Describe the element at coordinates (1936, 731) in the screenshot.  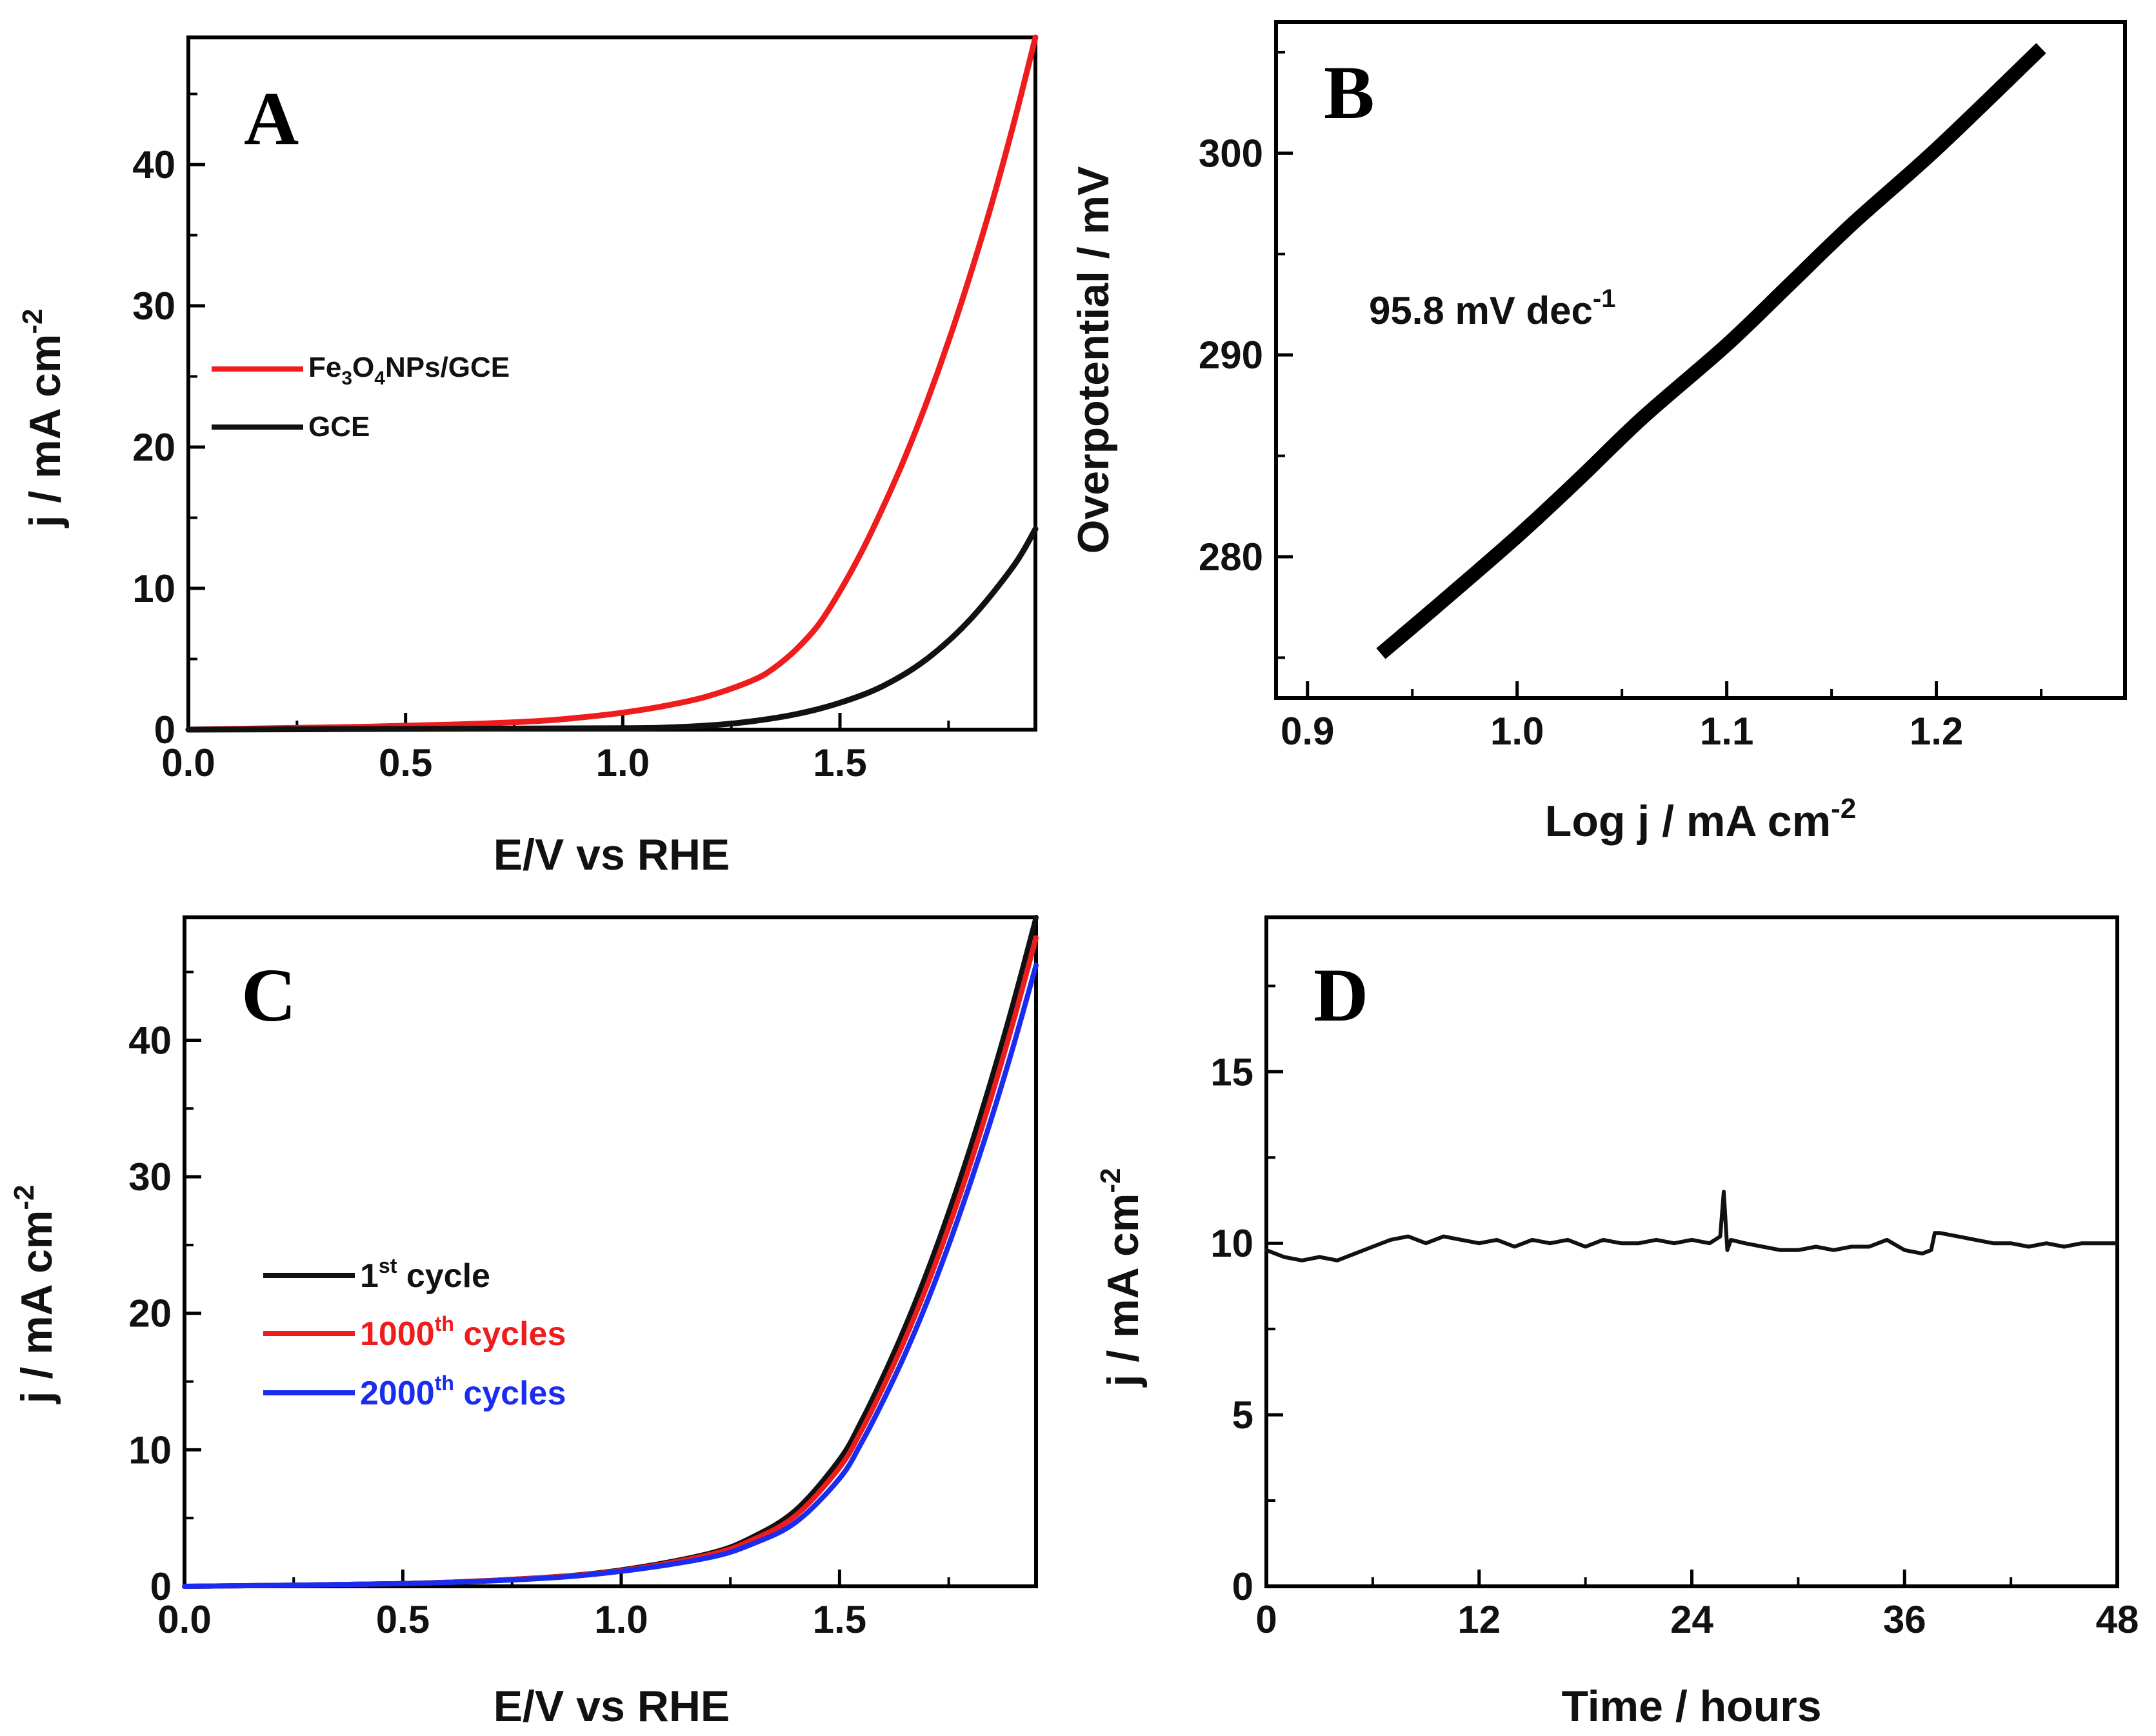
I see `panel-b-xtick-label: 1.2` at that location.